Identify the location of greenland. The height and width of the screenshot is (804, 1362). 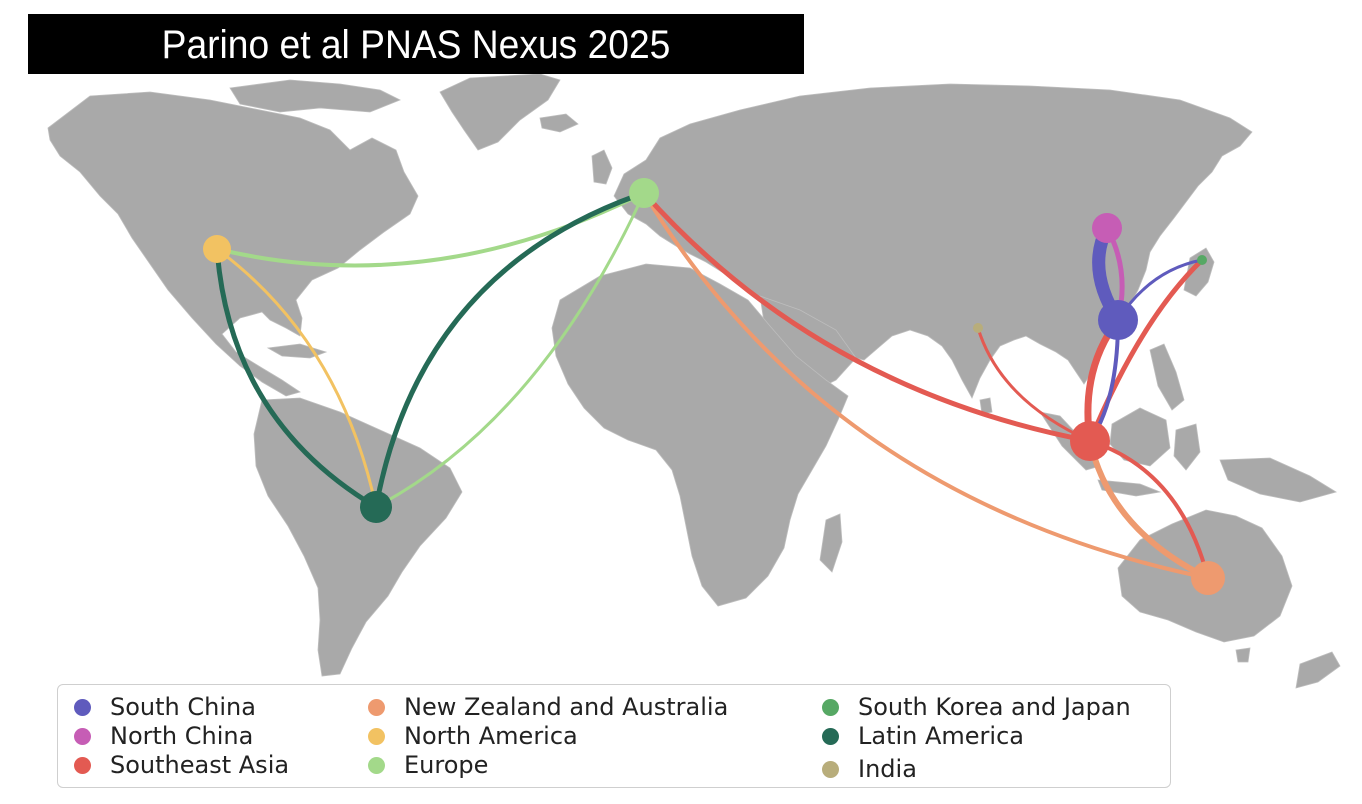
(500, 112).